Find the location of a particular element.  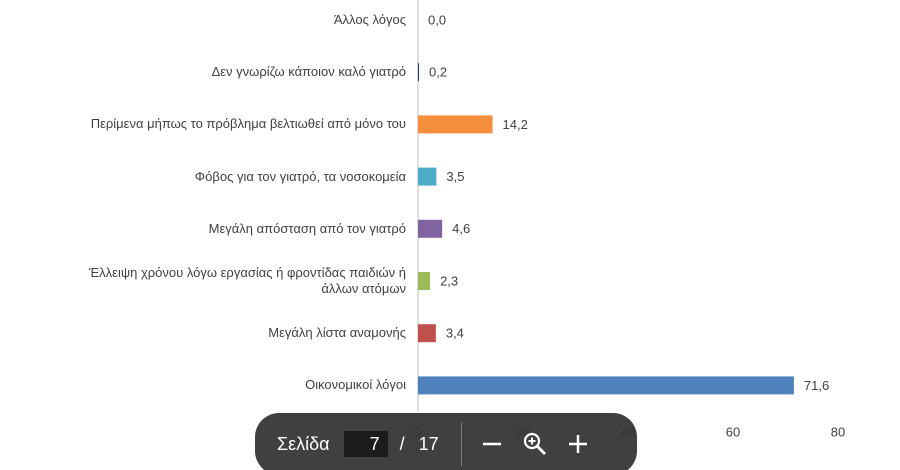

category-label: Μεγάλη απόσταση από τον γιατρό is located at coordinates (307, 228).